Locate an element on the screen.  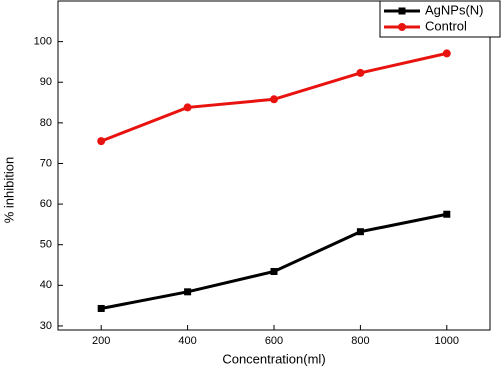
x-axis-title: Concentration(ml) is located at coordinates (273, 358).